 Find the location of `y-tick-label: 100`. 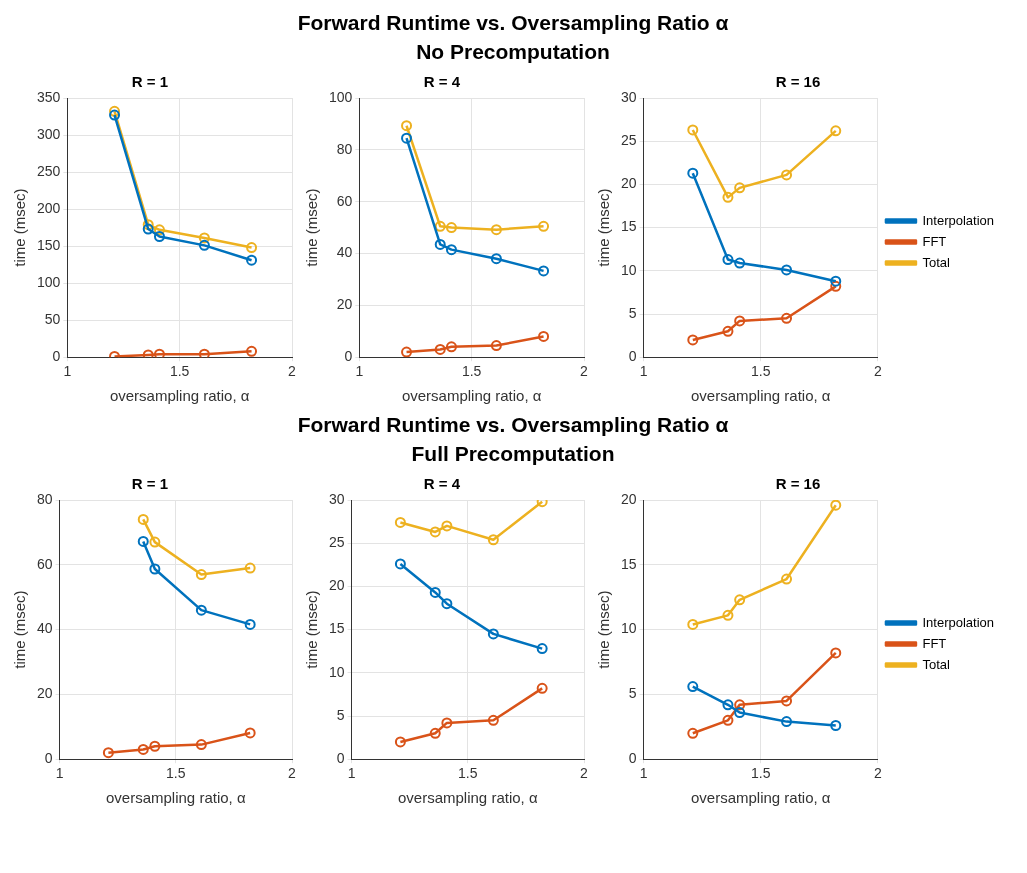

y-tick-label: 100 is located at coordinates (341, 96).